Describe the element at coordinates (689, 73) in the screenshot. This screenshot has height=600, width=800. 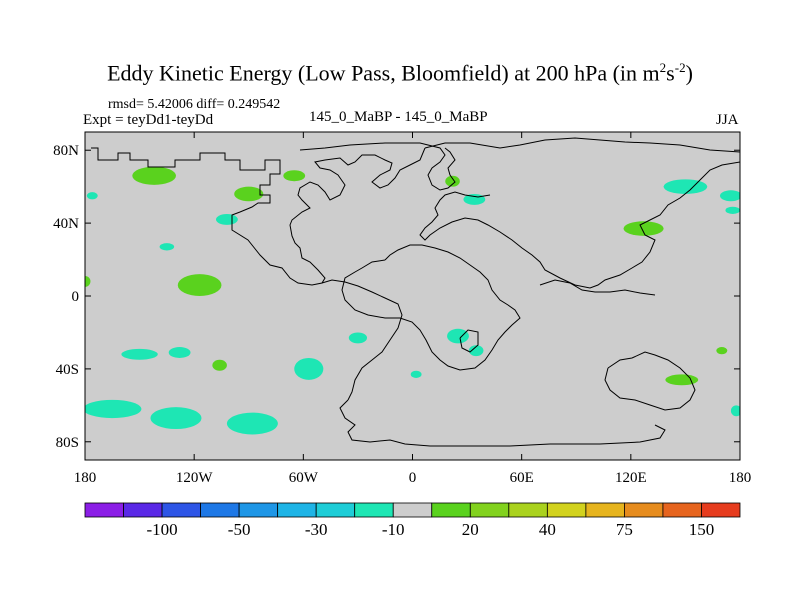
I see `title-end: )` at that location.